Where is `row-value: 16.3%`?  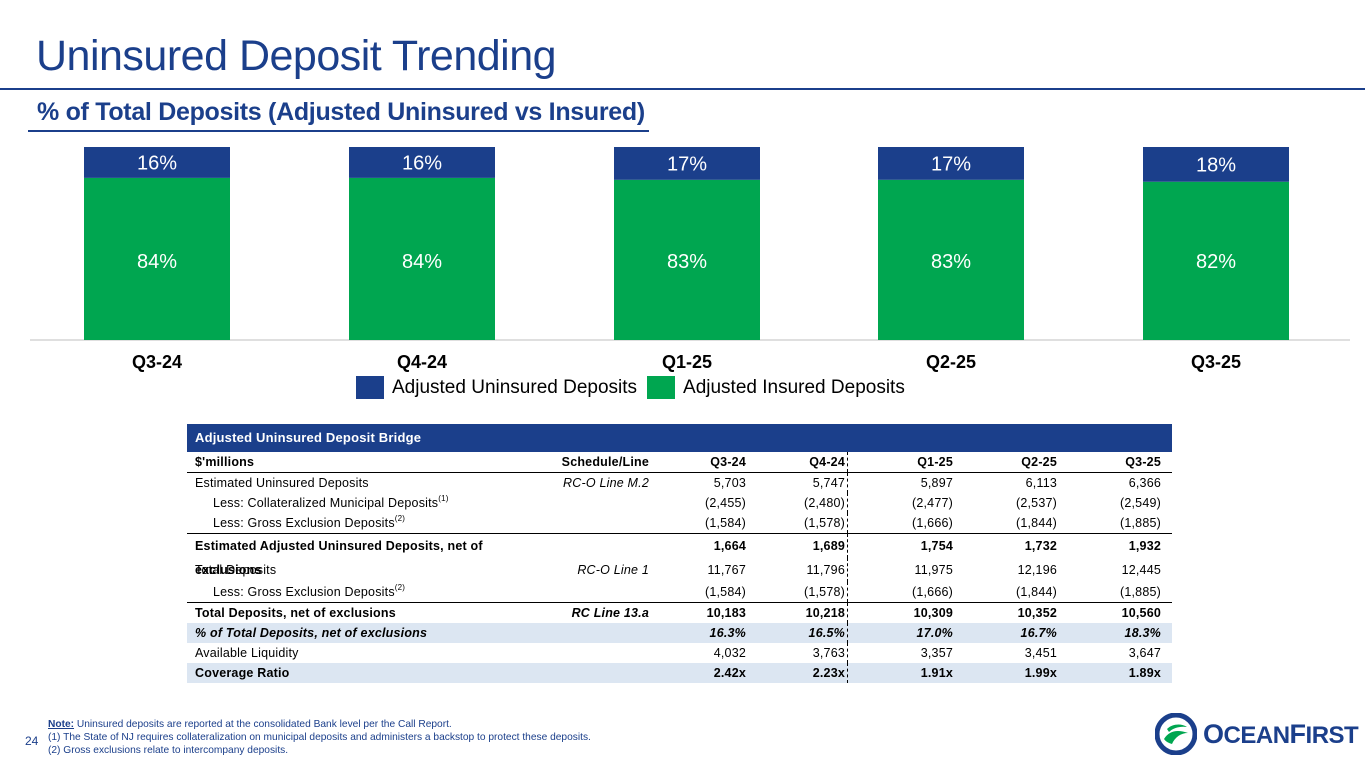
row-value: 16.3% is located at coordinates (727, 633).